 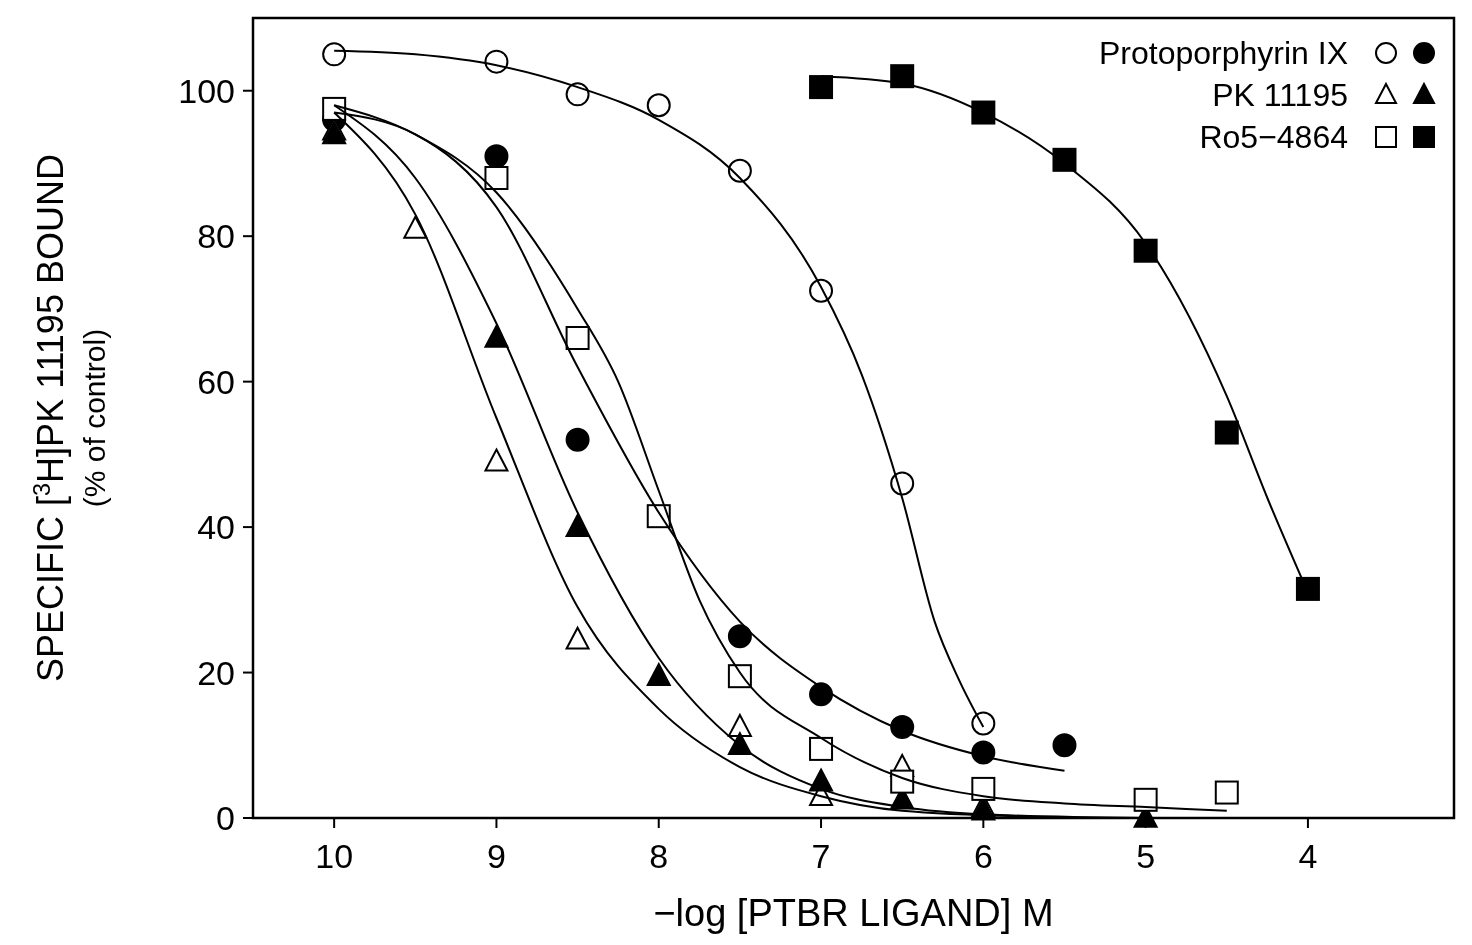 What do you see at coordinates (1280, 95) in the screenshot?
I see `legend-label: PK 11195` at bounding box center [1280, 95].